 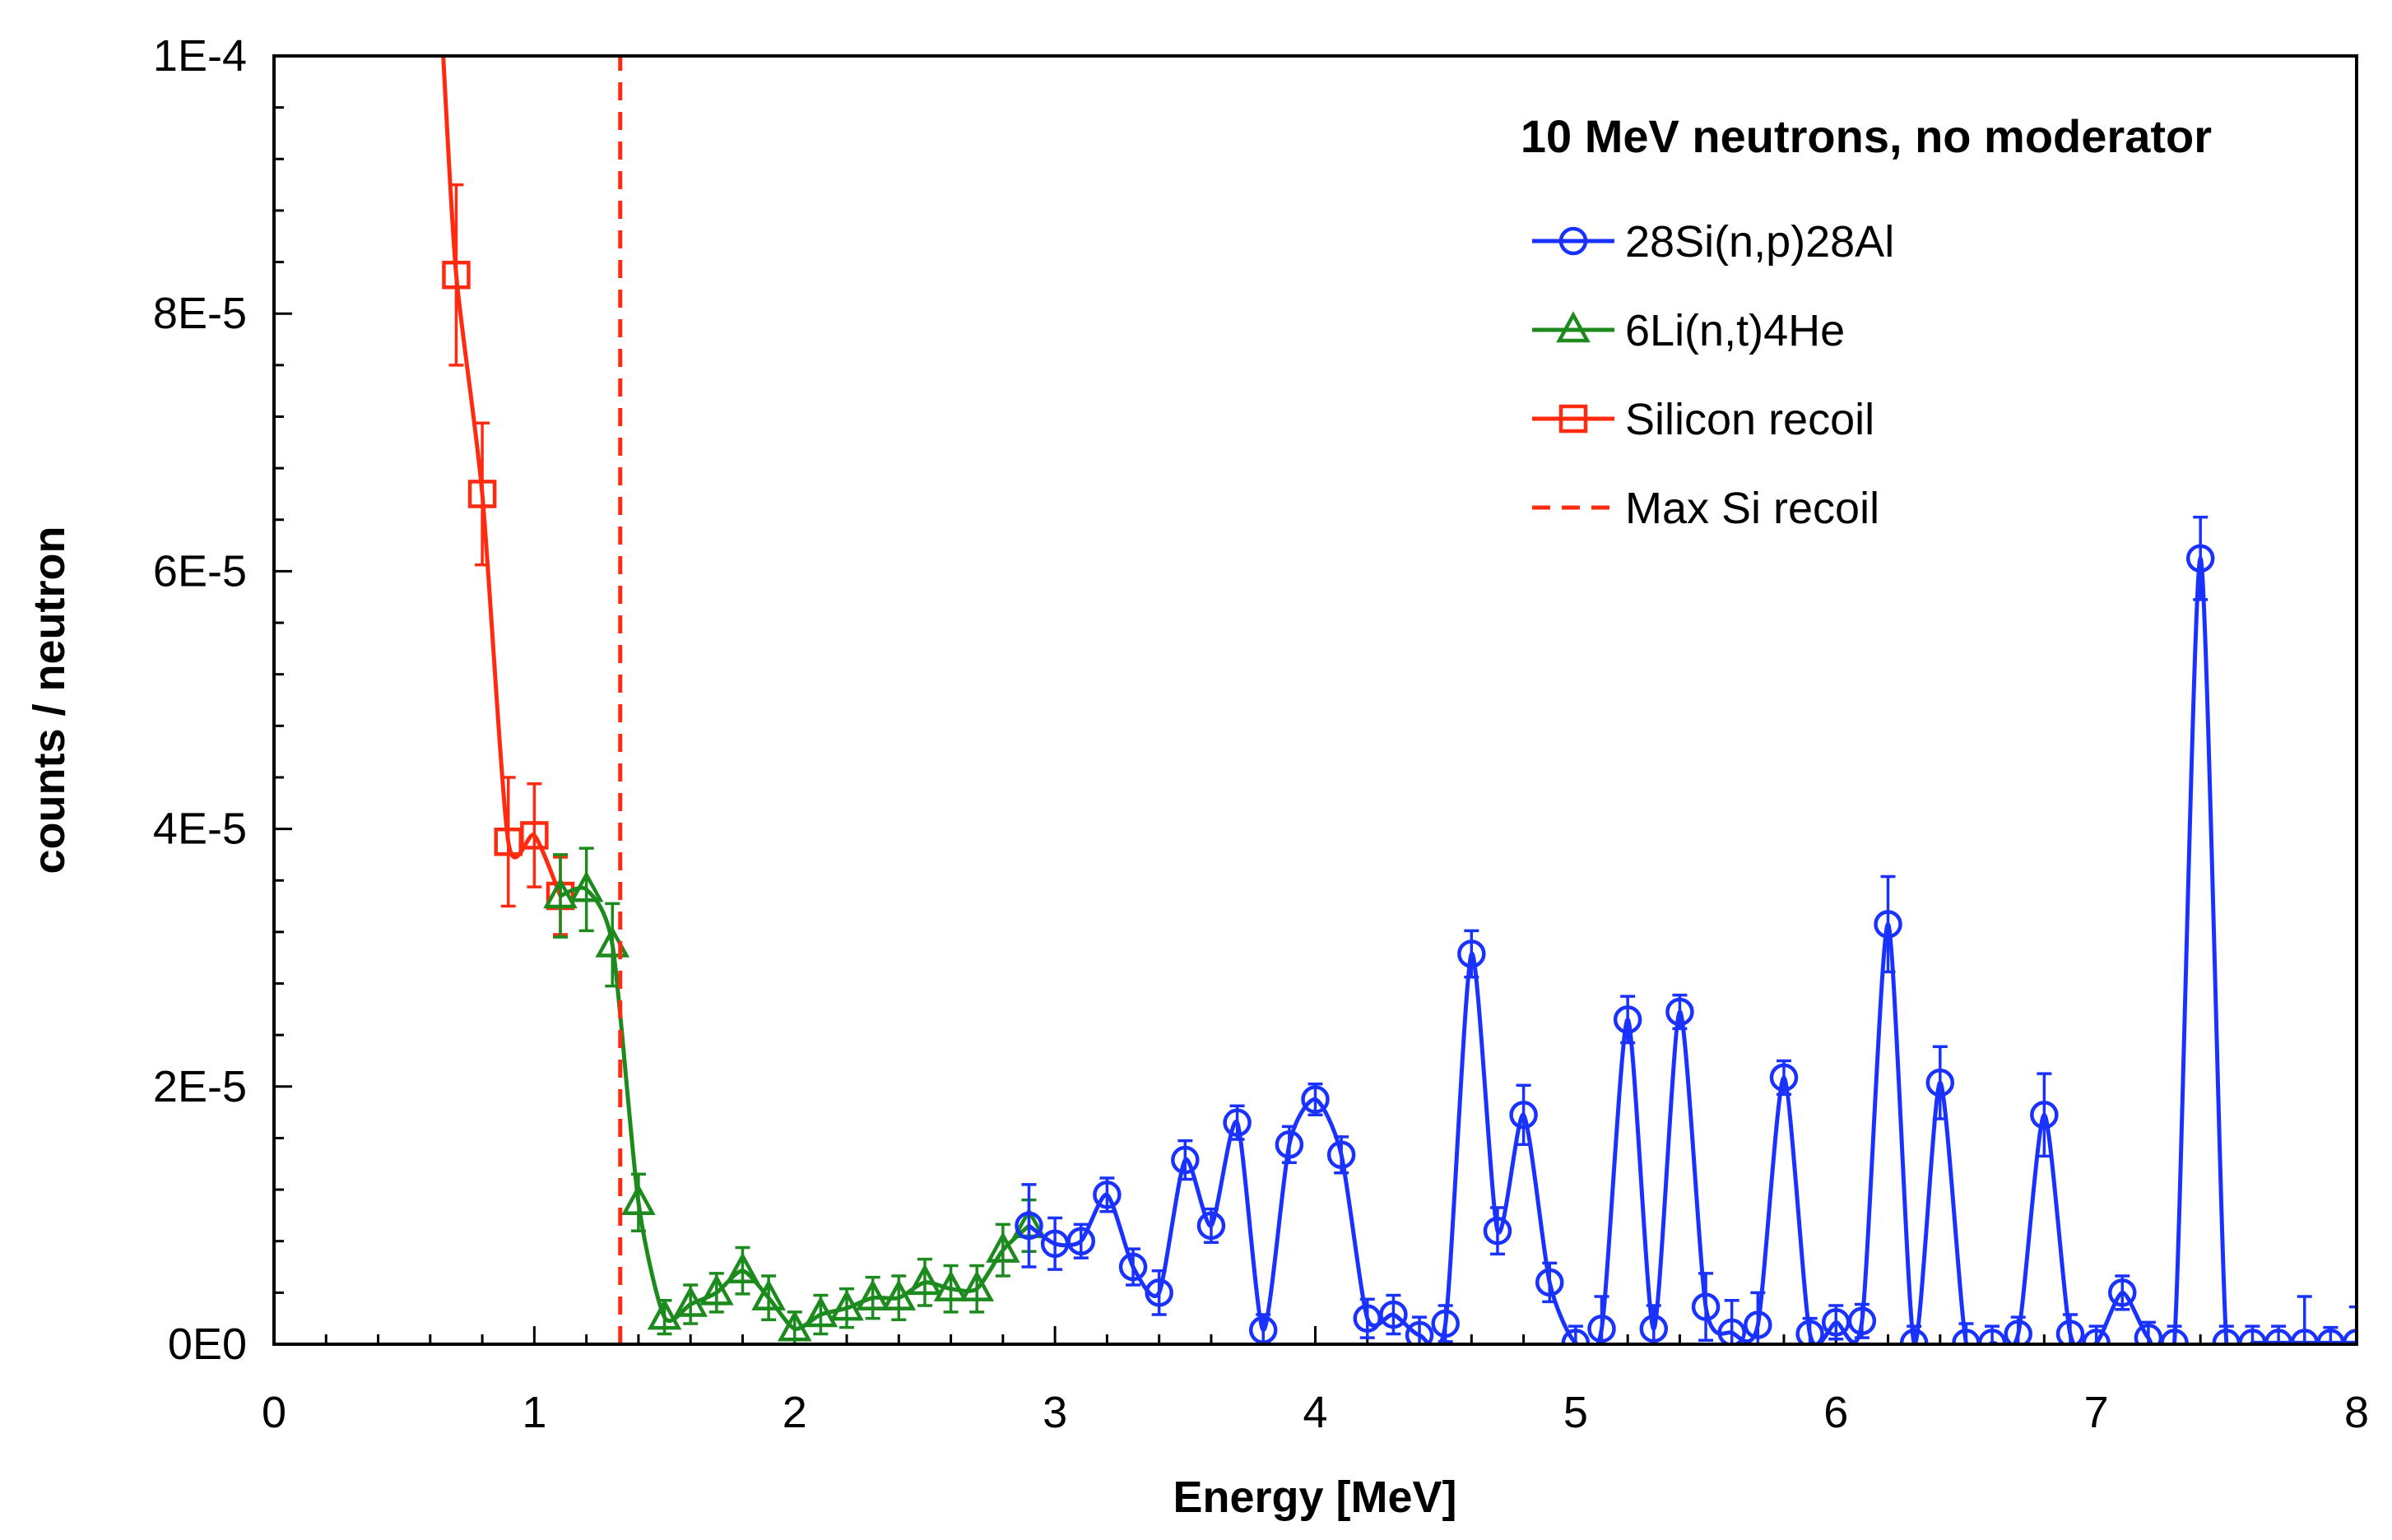 I want to click on y-tick-label: 1E-4, so click(x=200, y=56).